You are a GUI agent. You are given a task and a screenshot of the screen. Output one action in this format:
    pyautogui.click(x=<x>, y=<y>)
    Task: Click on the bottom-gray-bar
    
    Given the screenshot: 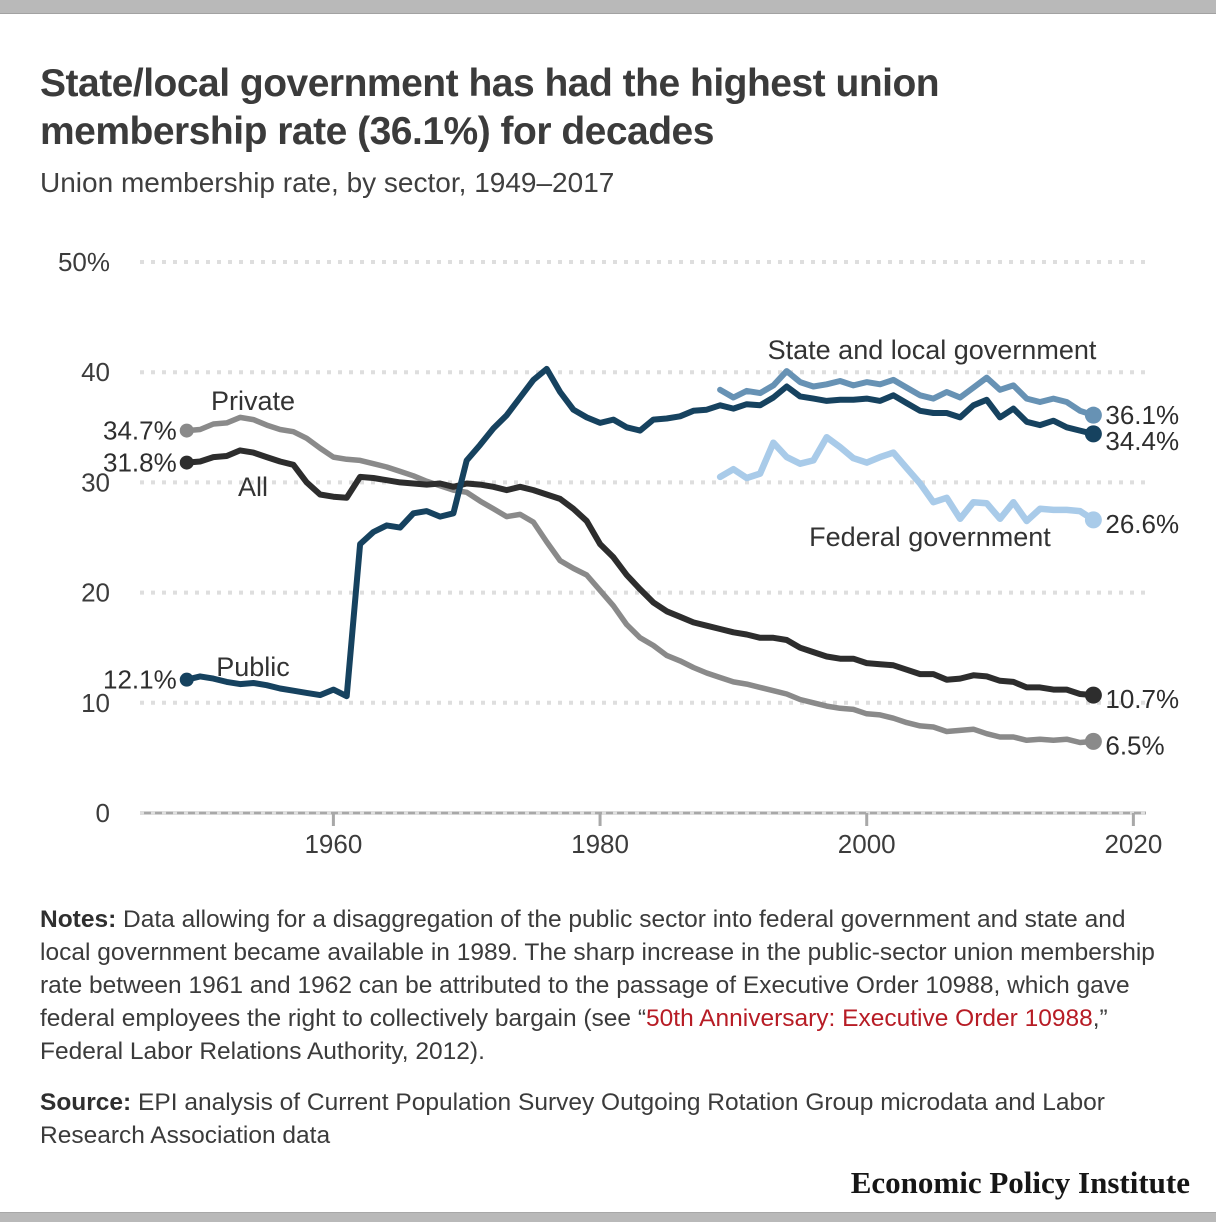 What is the action you would take?
    pyautogui.click(x=608, y=1217)
    